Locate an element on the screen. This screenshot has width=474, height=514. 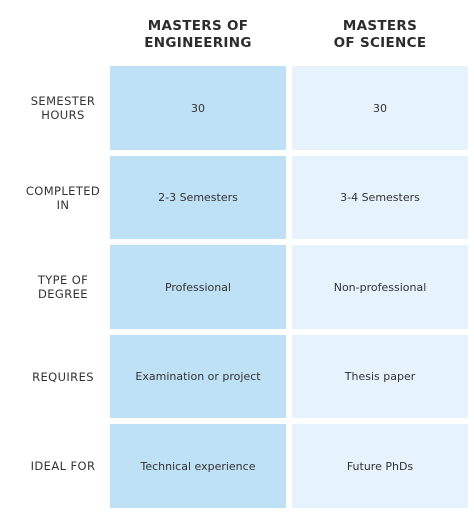
row-label-text: REQUIRES is located at coordinates (63, 376).